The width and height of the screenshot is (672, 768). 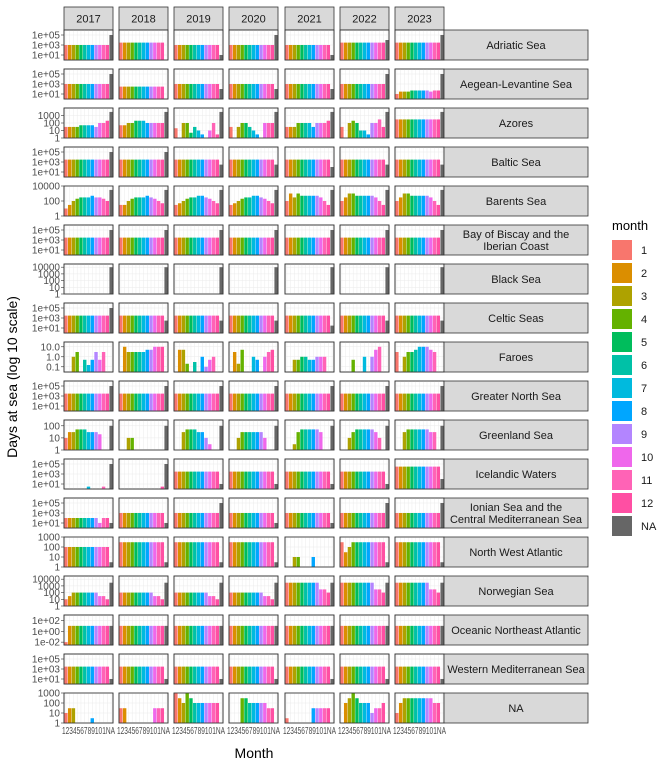 I want to click on legend-label: 7, so click(x=644, y=389).